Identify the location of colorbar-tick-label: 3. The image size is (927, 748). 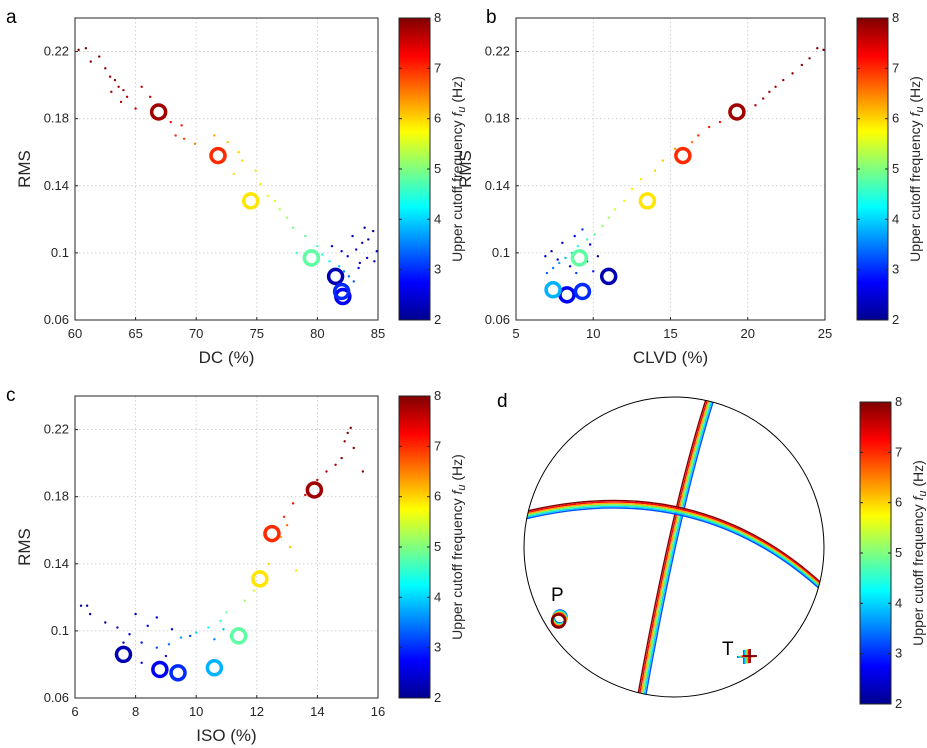
(898, 653).